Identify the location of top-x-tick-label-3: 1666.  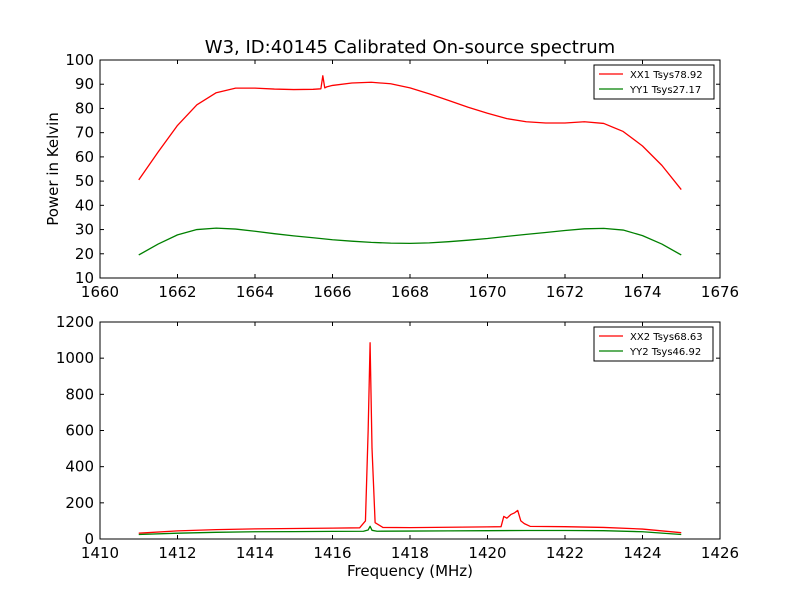
(332, 292).